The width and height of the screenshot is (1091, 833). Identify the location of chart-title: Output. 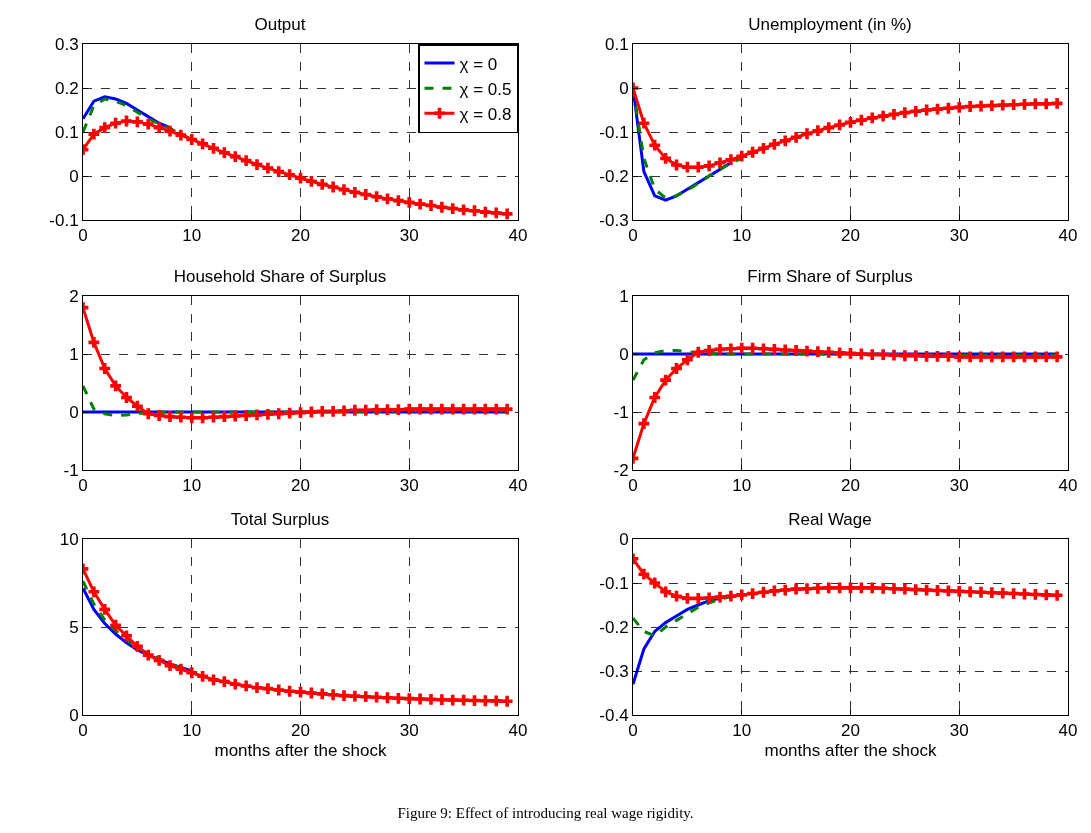
(280, 24).